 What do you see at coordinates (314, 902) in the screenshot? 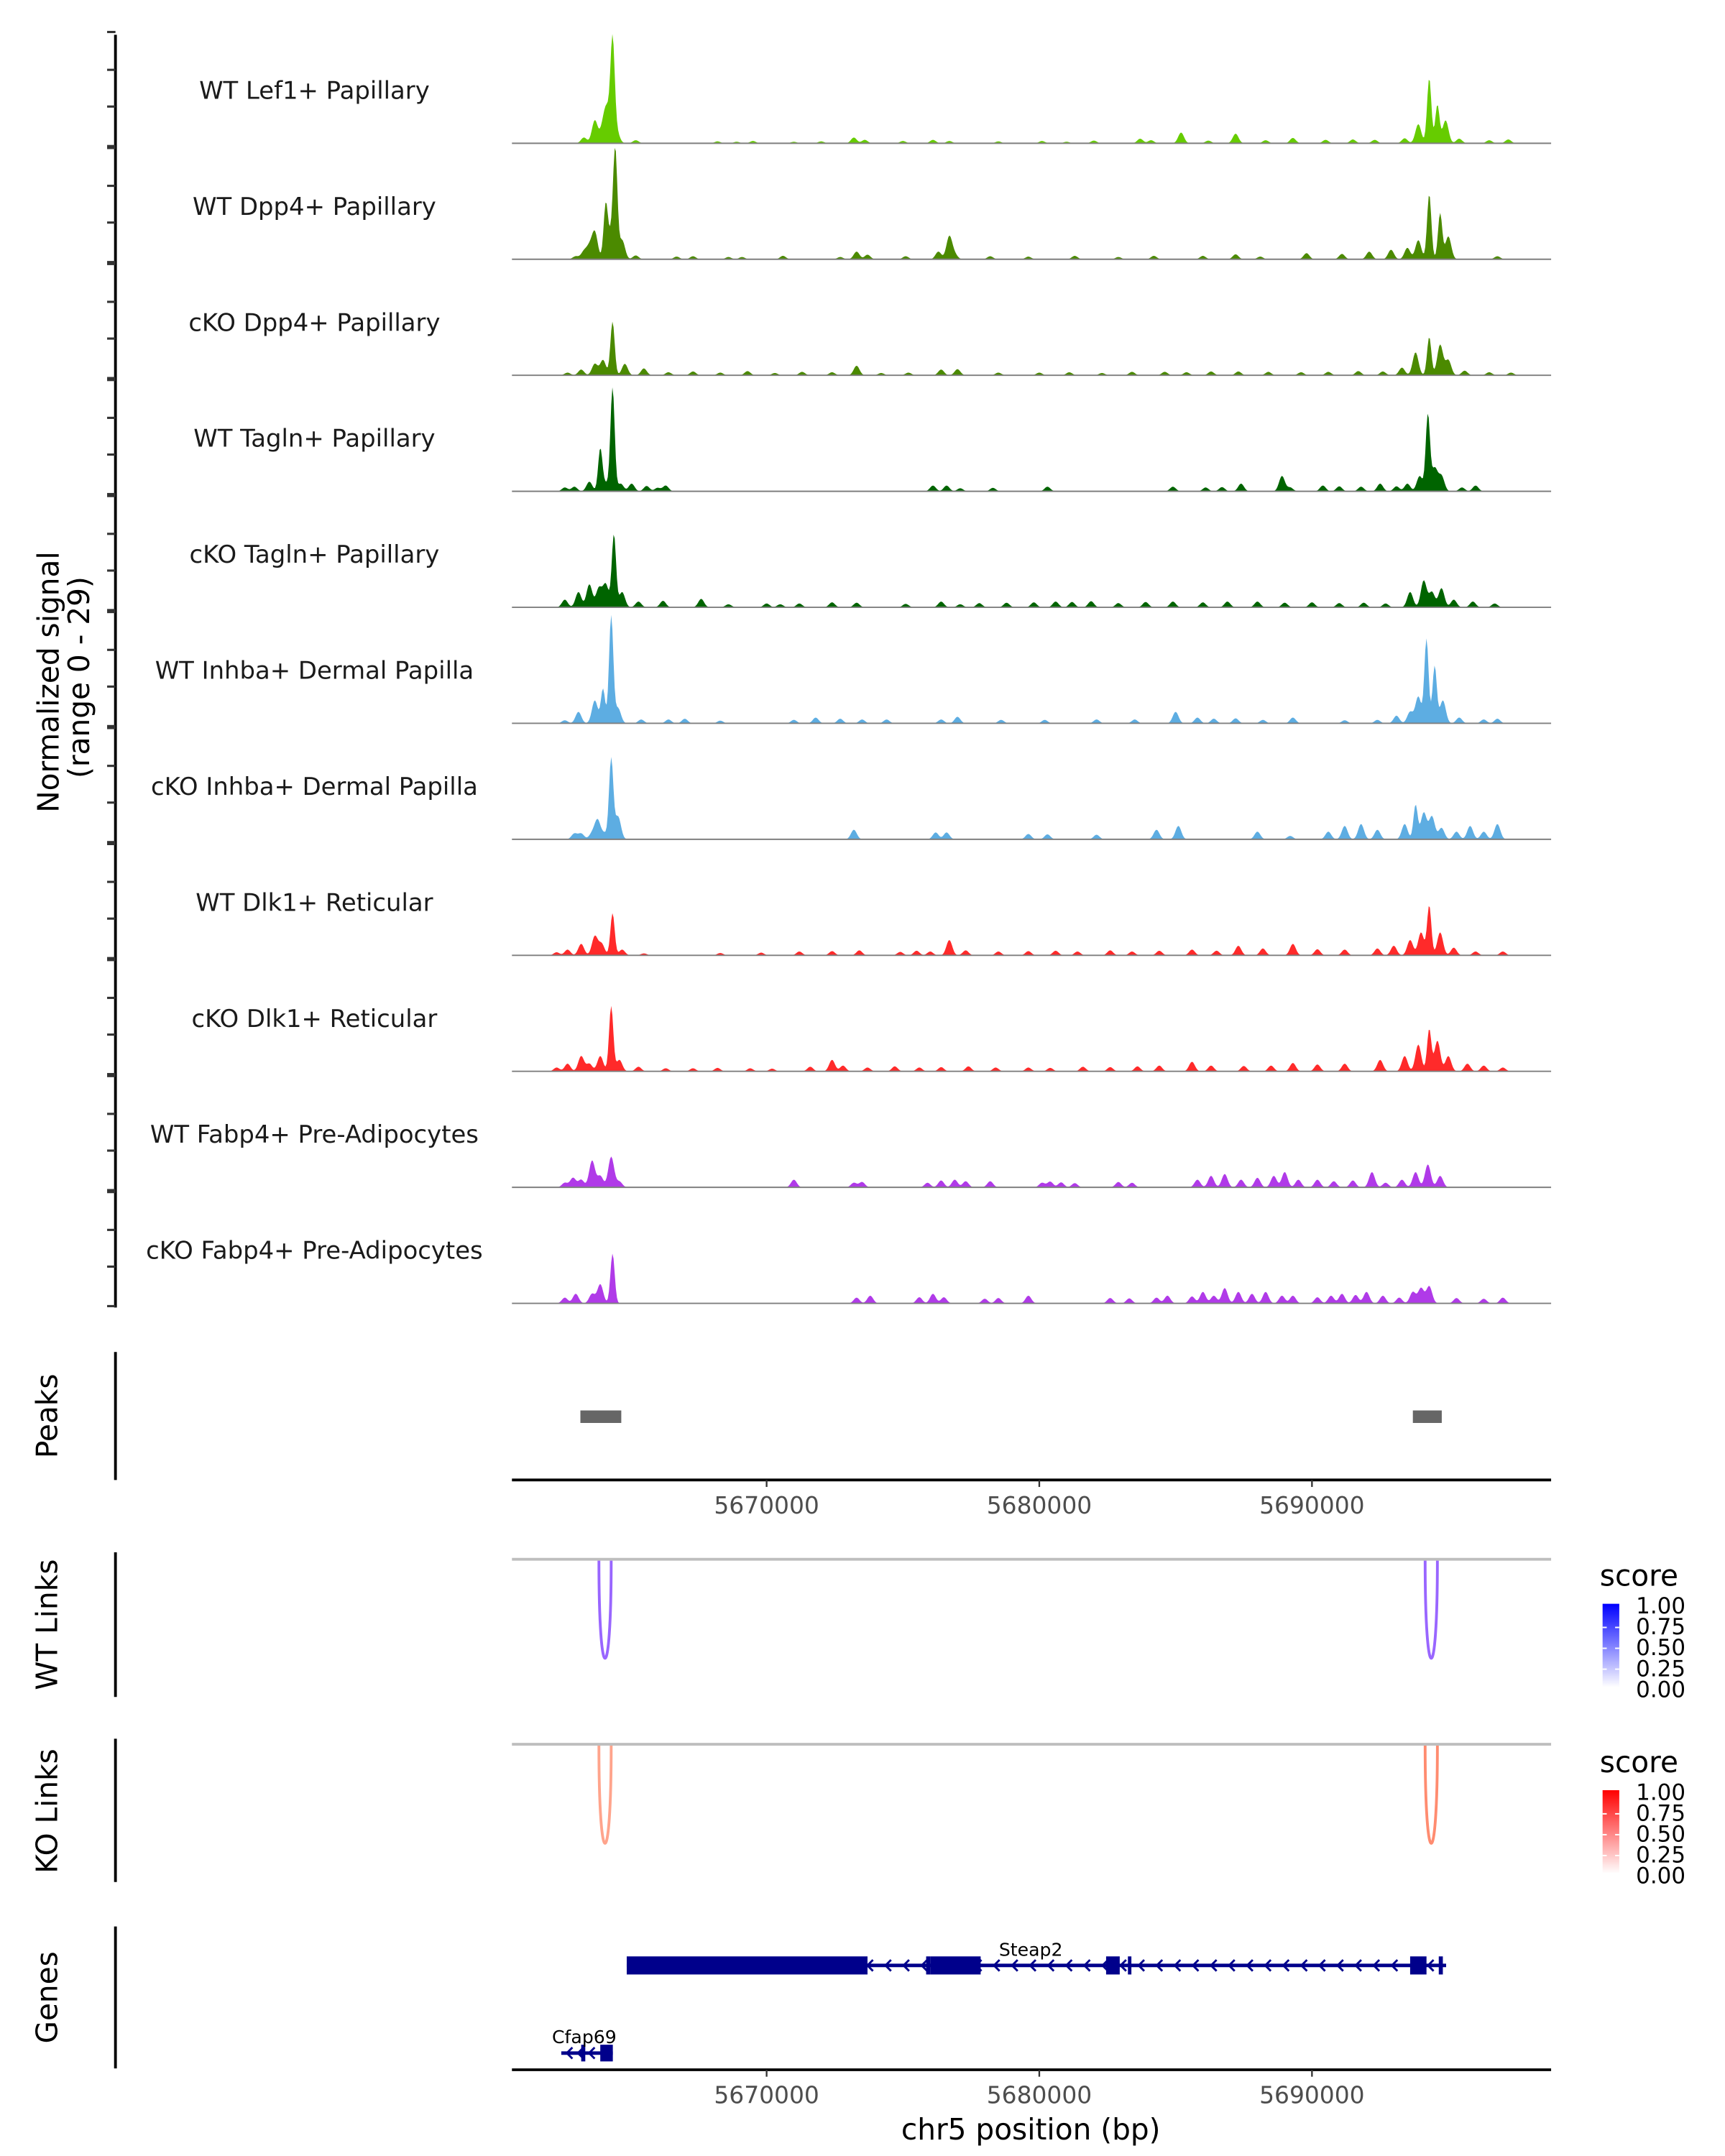
I see `track-label: WT Dlk1+ Reticular` at bounding box center [314, 902].